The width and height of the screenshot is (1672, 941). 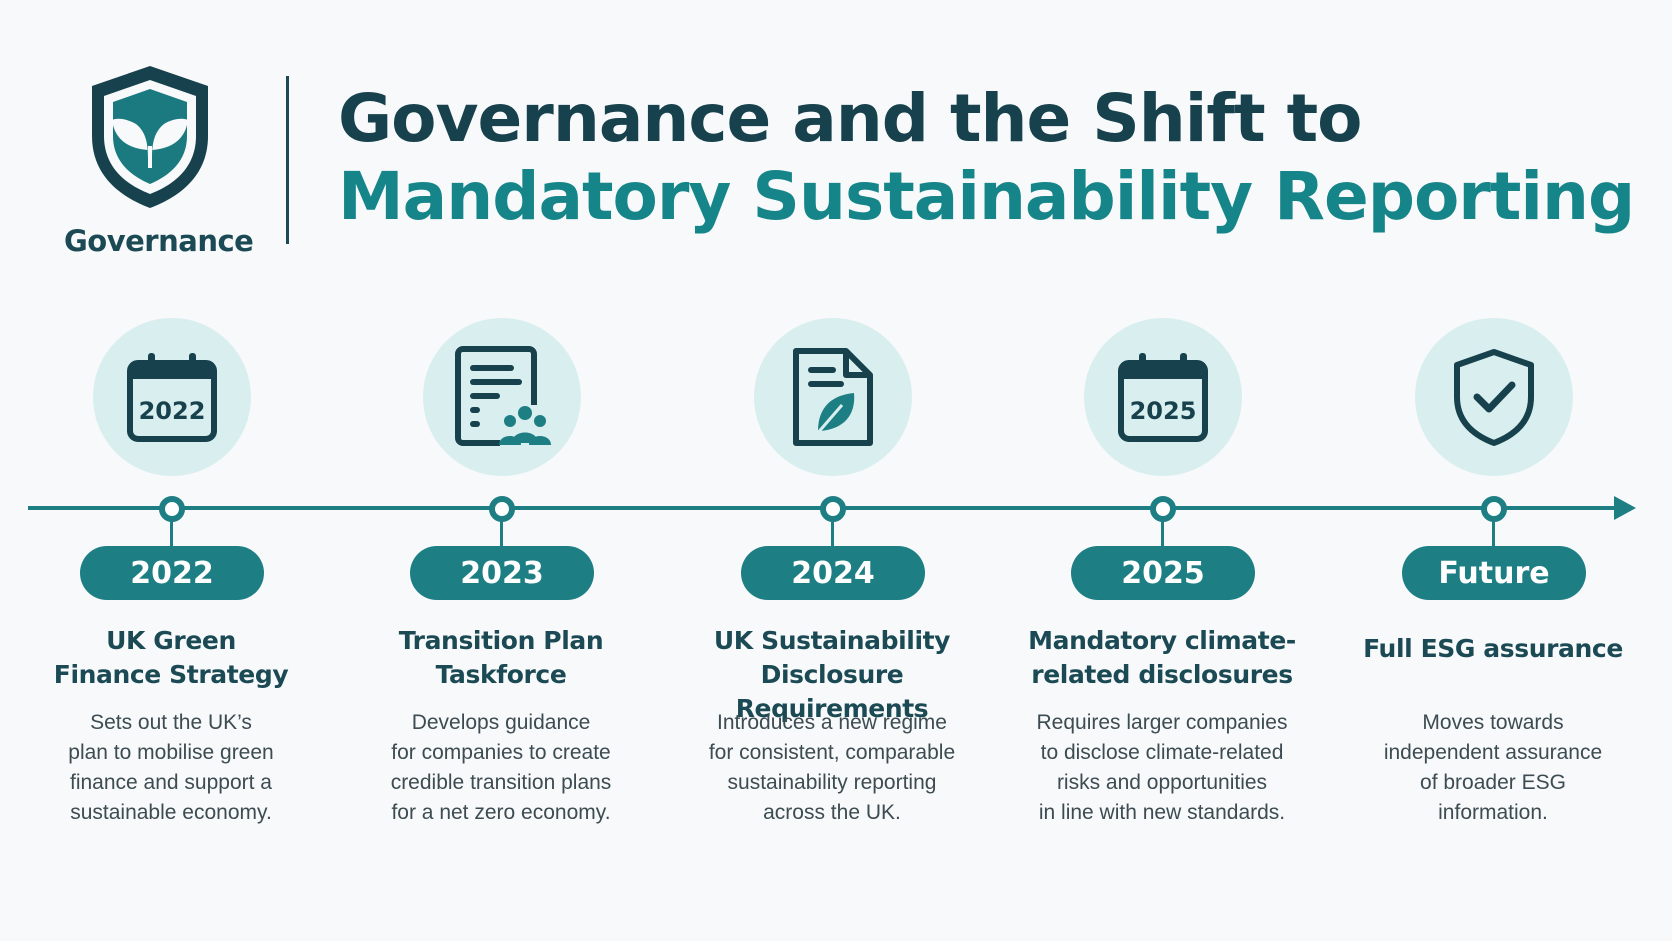 What do you see at coordinates (172, 411) in the screenshot?
I see `calendar-year-text: 2022` at bounding box center [172, 411].